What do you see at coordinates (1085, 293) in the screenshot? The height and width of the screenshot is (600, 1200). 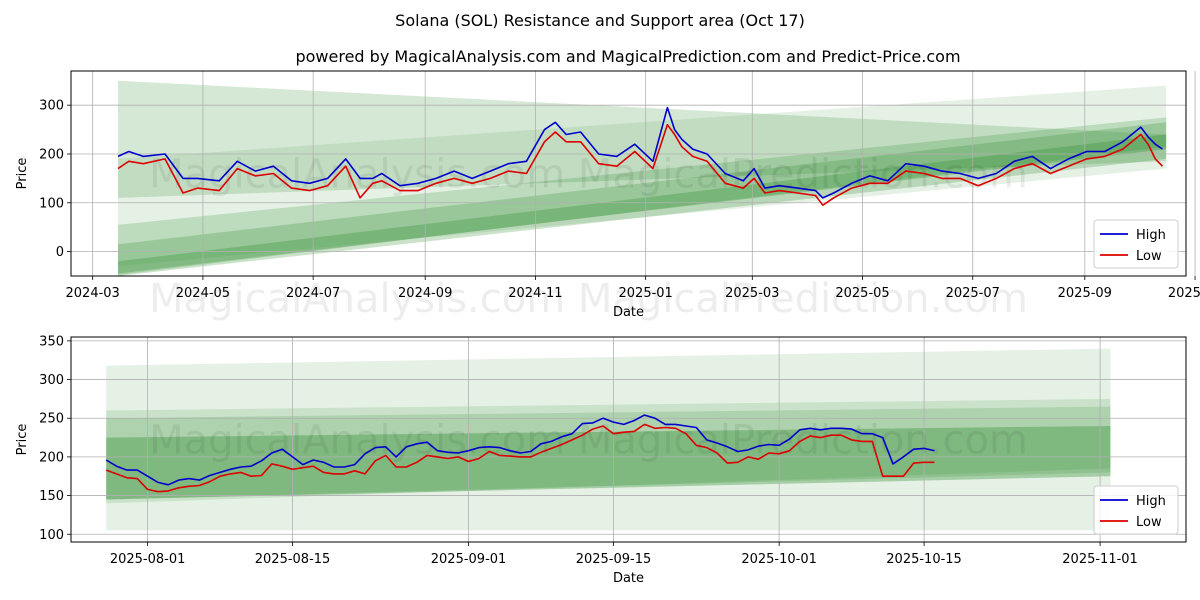 I see `x-tick-label: 2025-09` at bounding box center [1085, 293].